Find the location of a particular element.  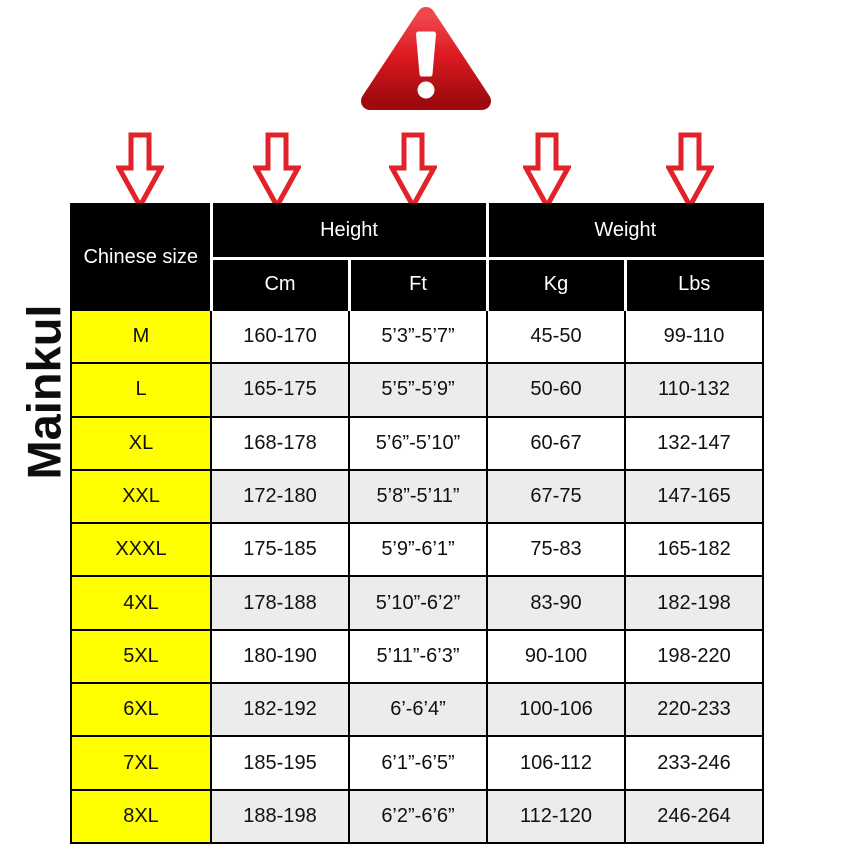

header-group-weight: Weight is located at coordinates (625, 231).